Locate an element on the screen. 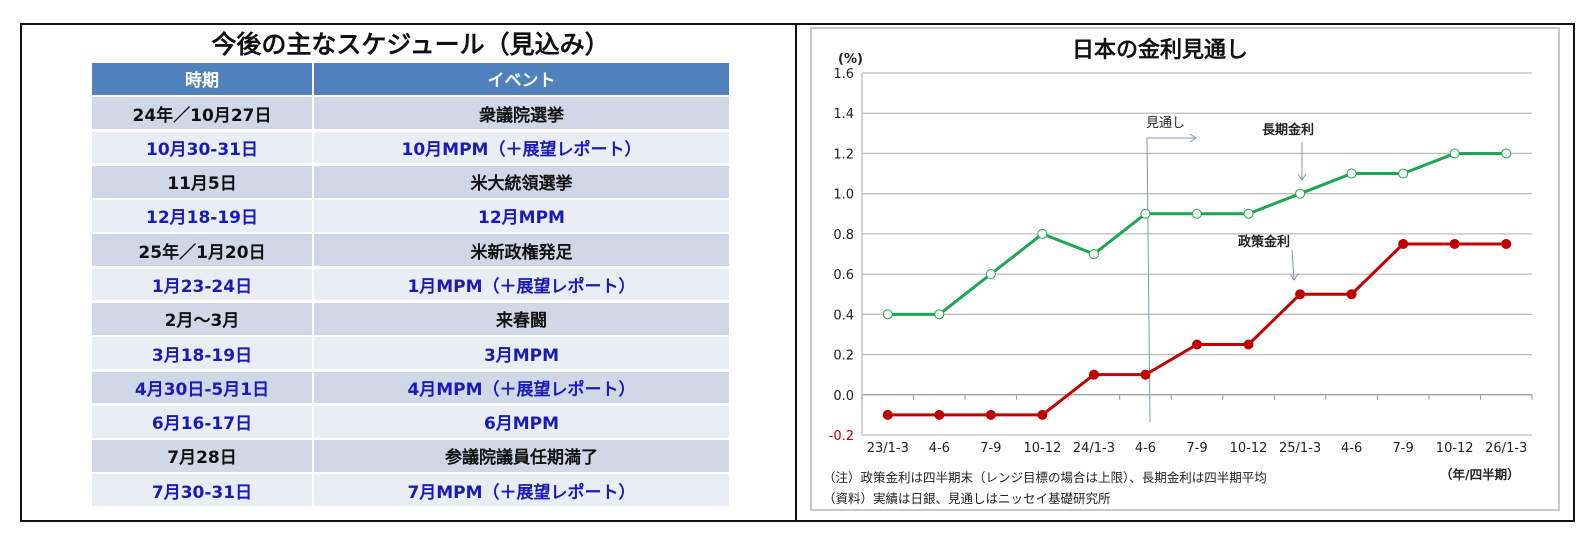 This screenshot has height=543, width=1596. table-row: 7月28日 参議院議員任期満了 is located at coordinates (410, 456).